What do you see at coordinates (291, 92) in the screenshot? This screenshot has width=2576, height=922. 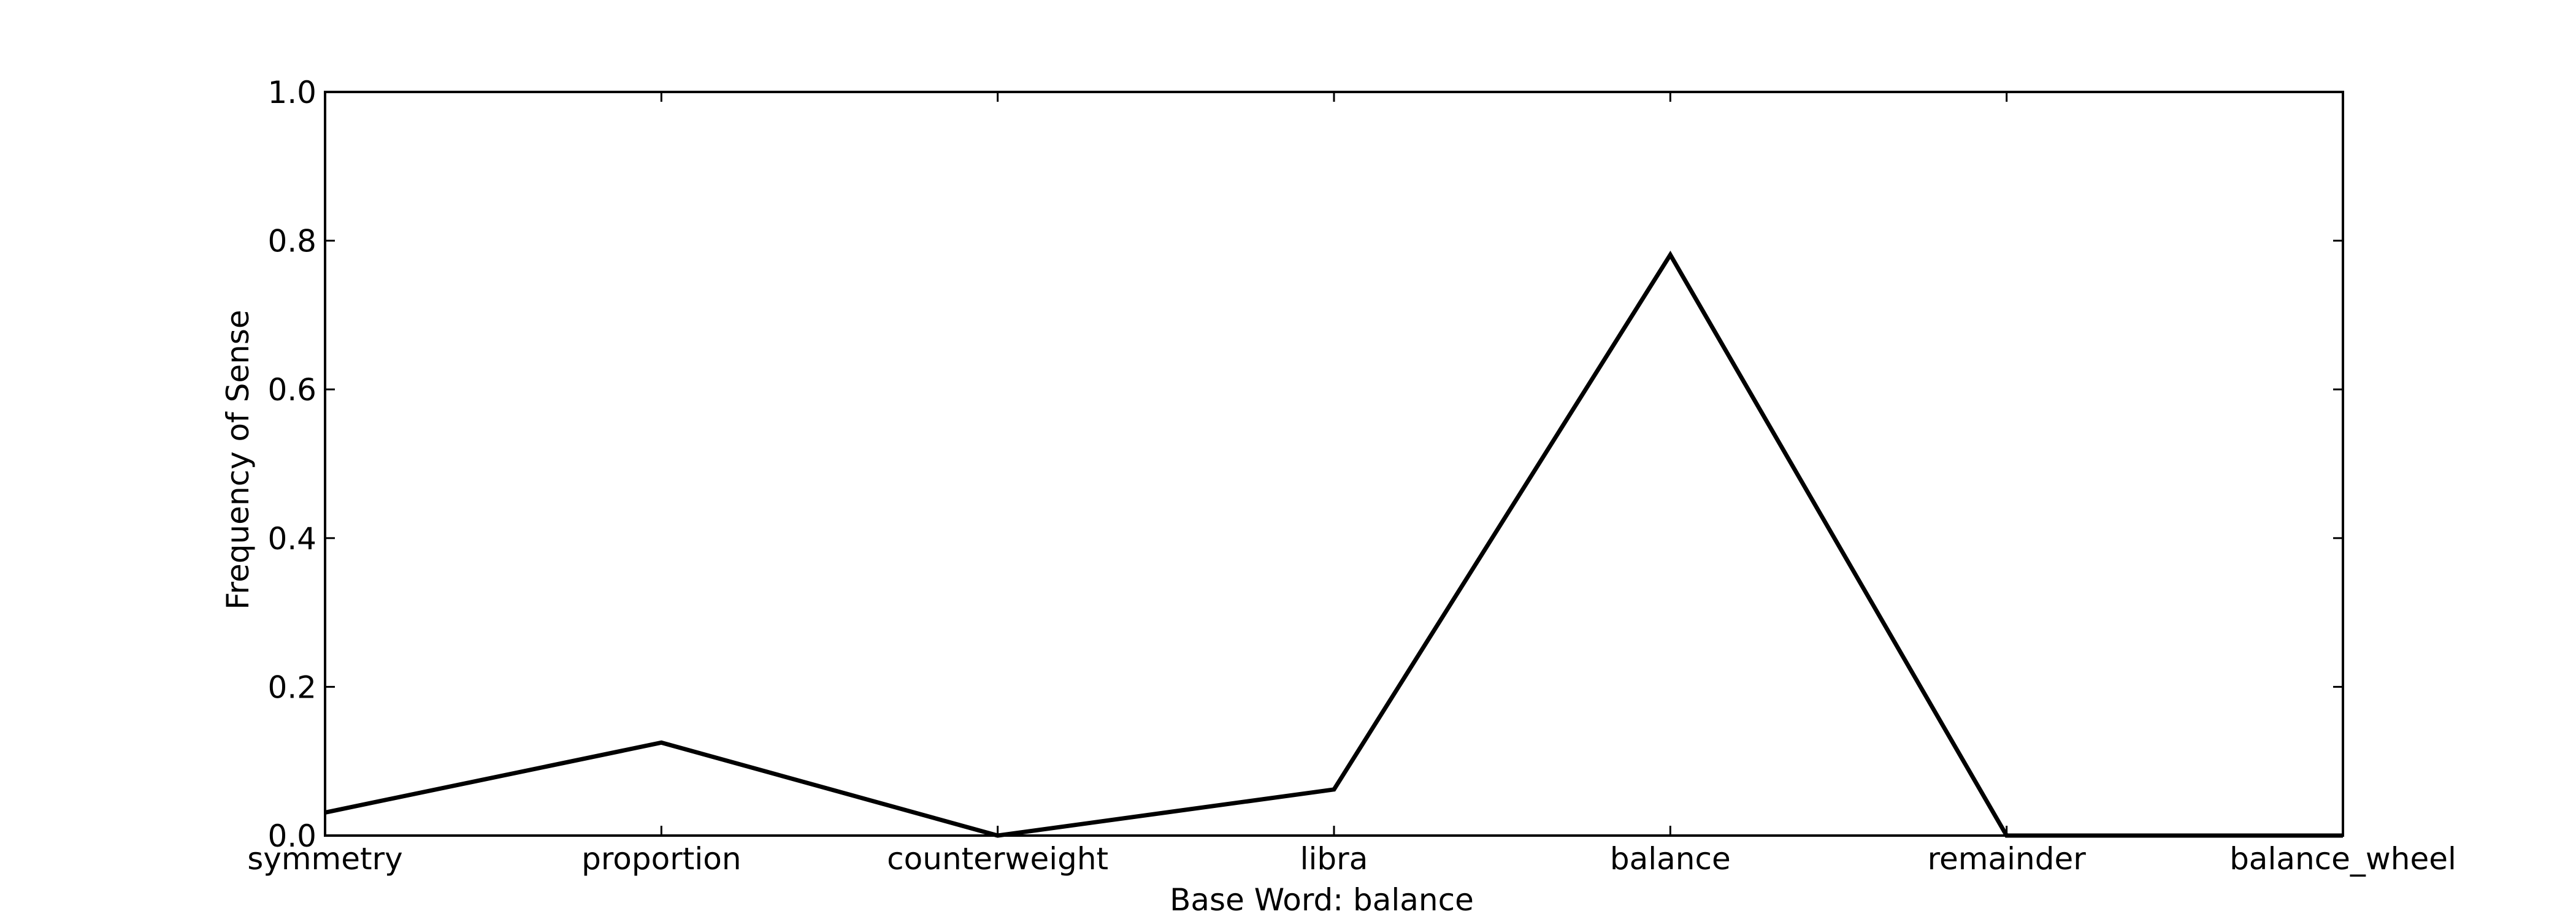 I see `y-tick-label: 1.0` at bounding box center [291, 92].